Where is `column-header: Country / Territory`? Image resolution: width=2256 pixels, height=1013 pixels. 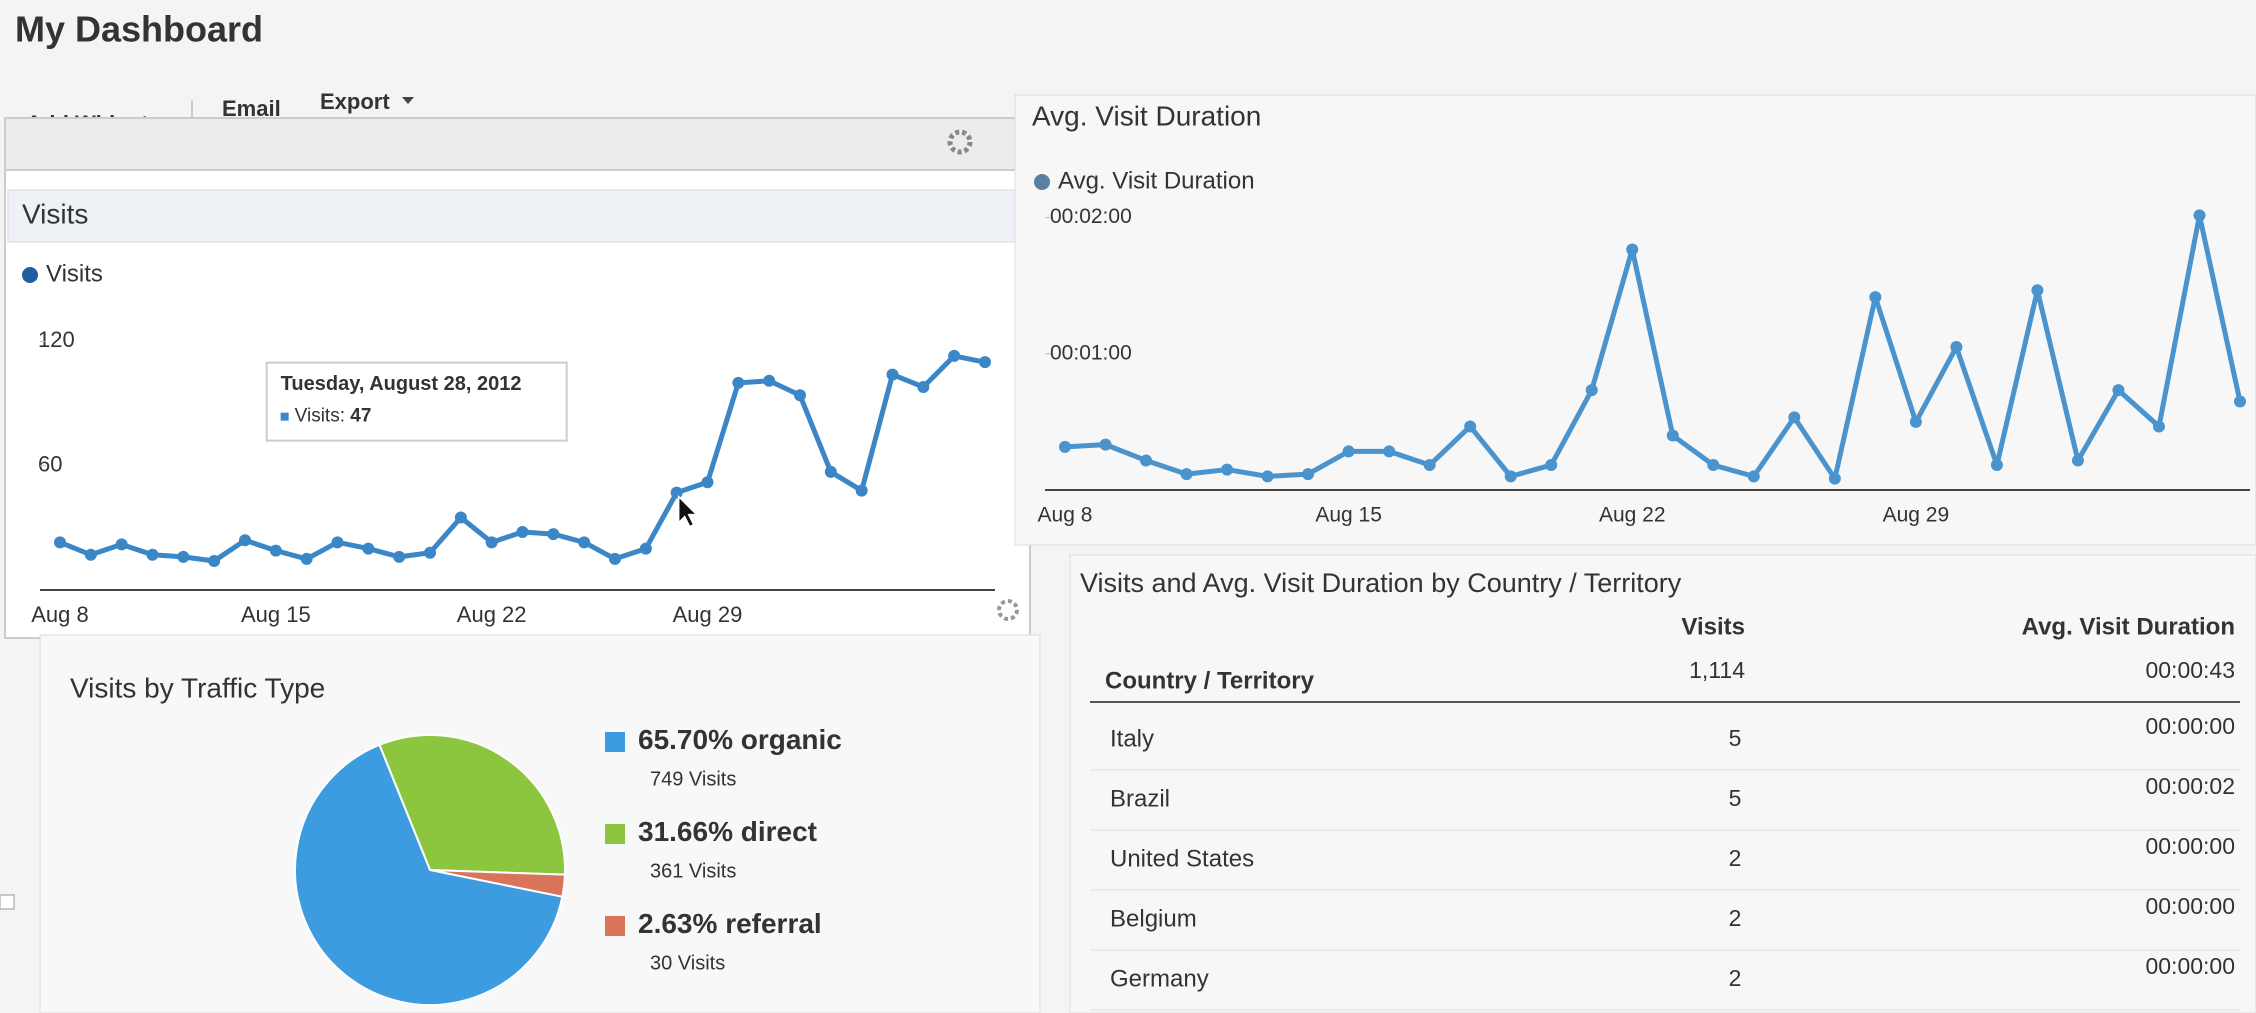
column-header: Country / Territory is located at coordinates (1210, 680).